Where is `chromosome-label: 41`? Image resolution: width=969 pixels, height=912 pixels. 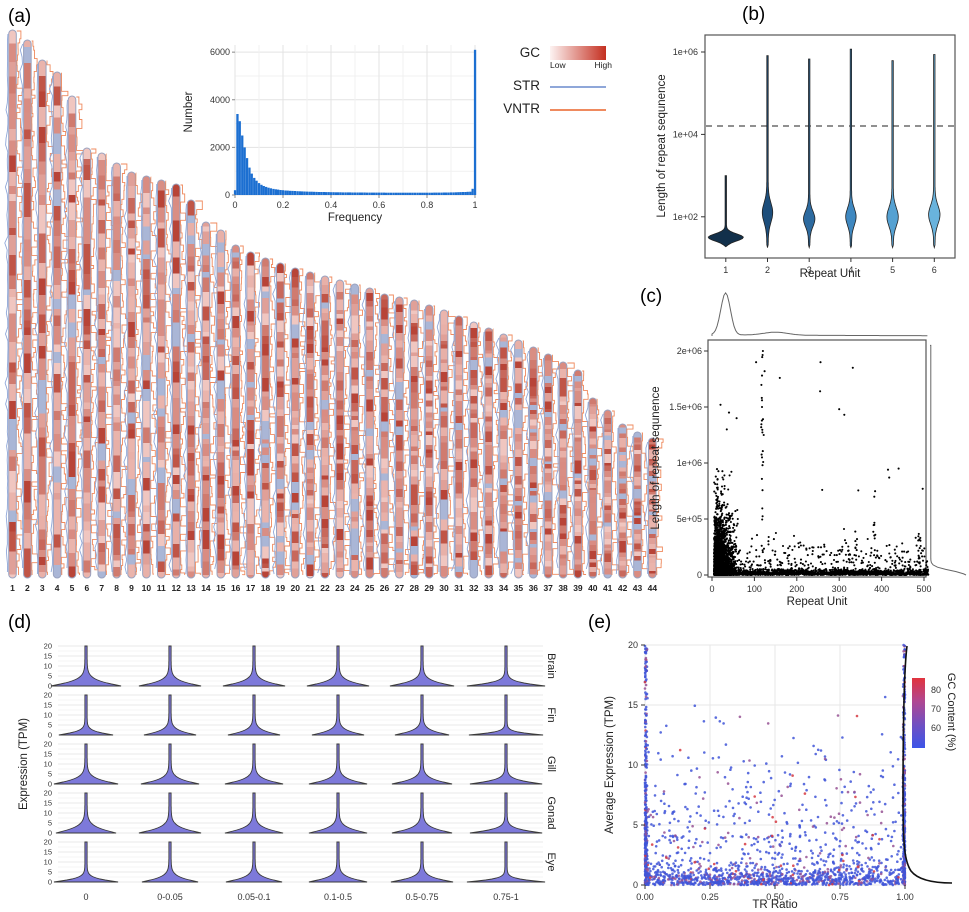 chromosome-label: 41 is located at coordinates (608, 588).